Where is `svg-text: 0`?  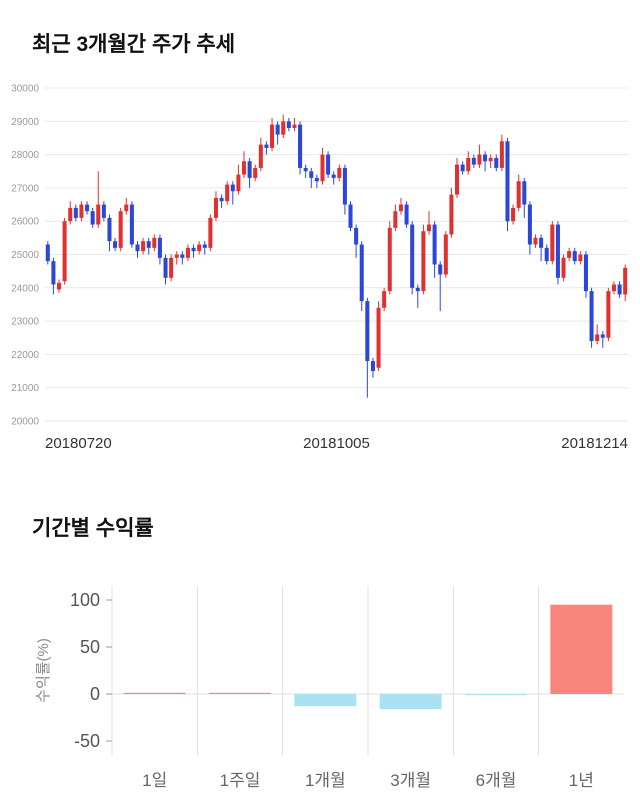 svg-text: 0 is located at coordinates (95, 694).